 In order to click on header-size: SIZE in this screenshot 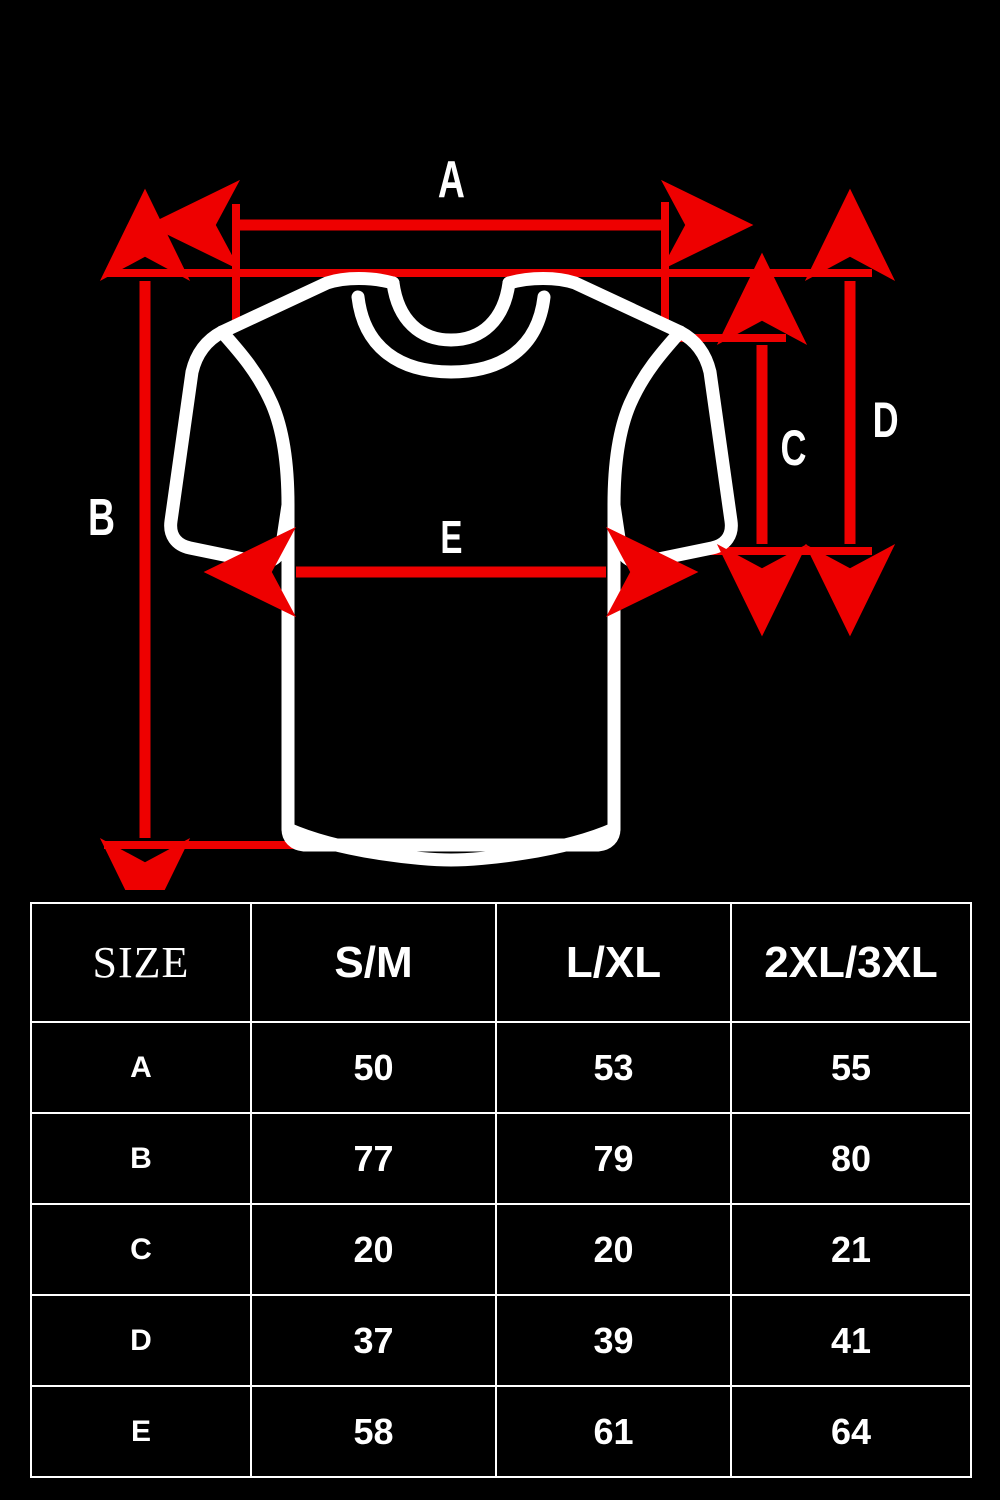, I will do `click(141, 962)`.